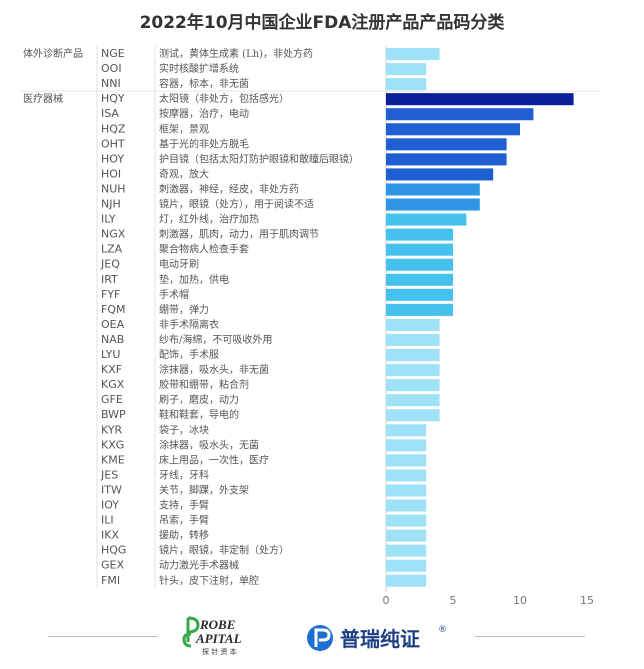 The image size is (644, 669). Describe the element at coordinates (413, 324) in the screenshot. I see `bar-OEA` at that location.